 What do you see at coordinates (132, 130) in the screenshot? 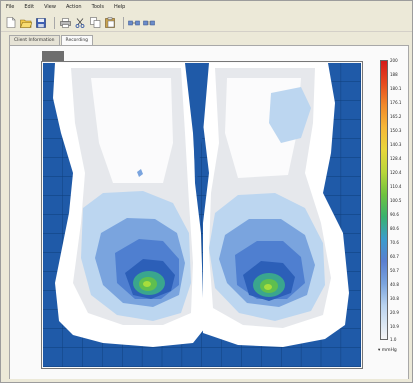
I see `contour-white-inner-left` at bounding box center [132, 130].